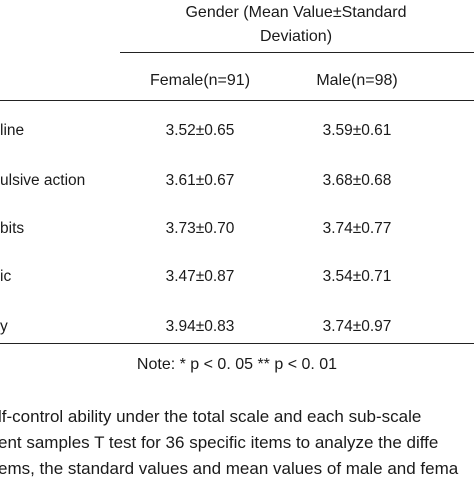 The width and height of the screenshot is (474, 480). What do you see at coordinates (12, 229) in the screenshot?
I see `row-label: bits` at bounding box center [12, 229].